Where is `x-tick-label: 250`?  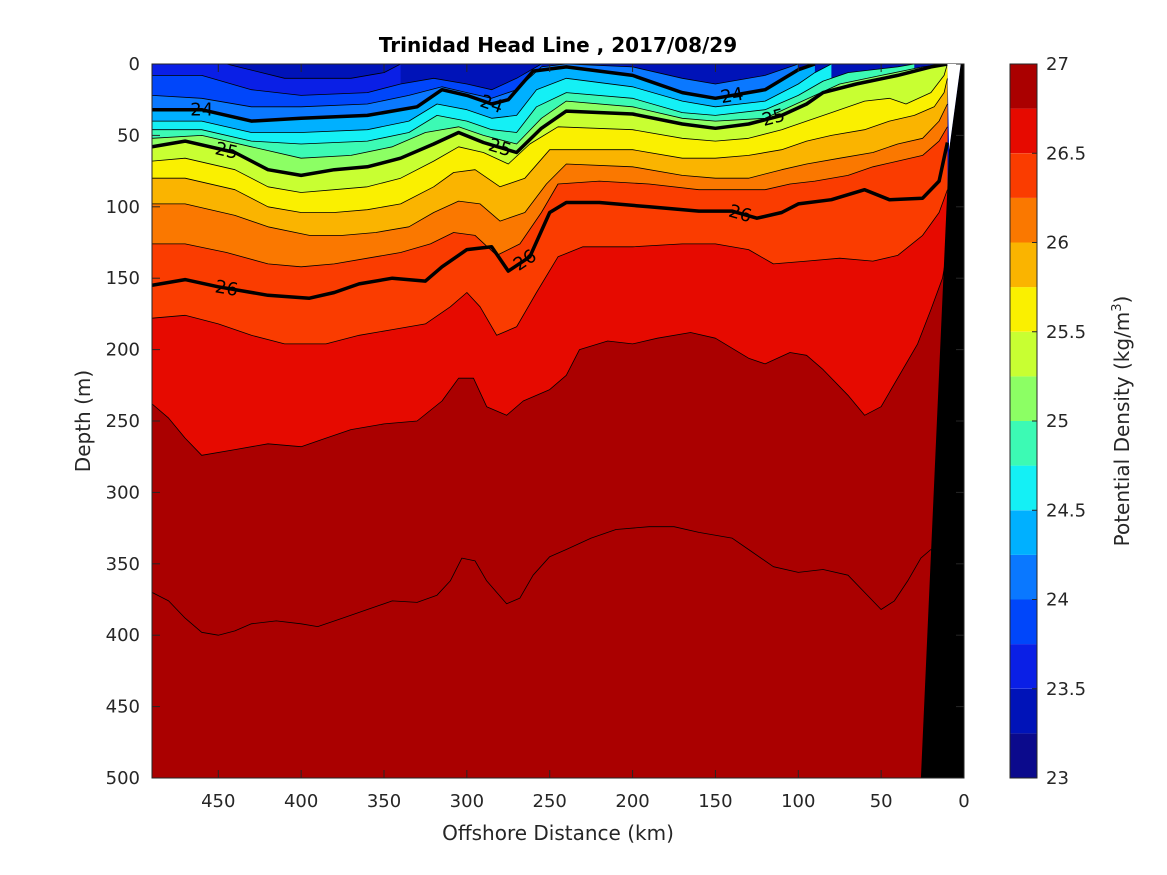
x-tick-label: 250 is located at coordinates (550, 801).